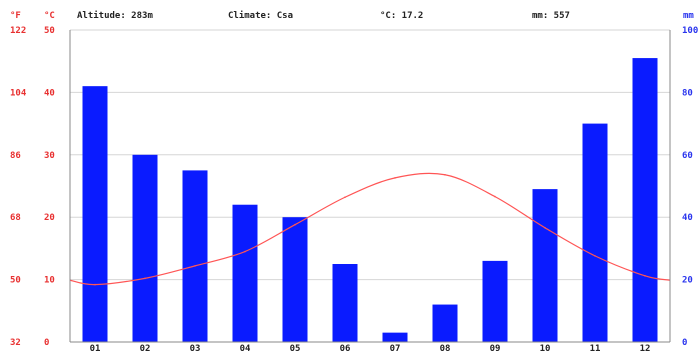 The image size is (699, 354). I want to click on month-tick-label: 04, so click(245, 349).